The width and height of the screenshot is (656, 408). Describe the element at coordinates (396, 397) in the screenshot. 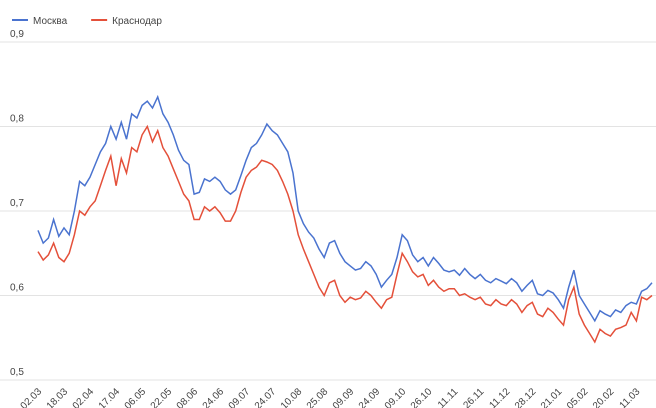

I see `x-tick-label: 09.10` at that location.